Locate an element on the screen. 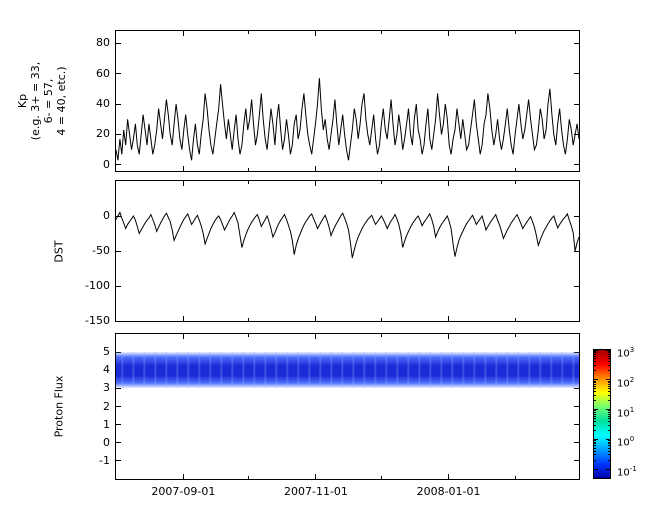 This screenshot has width=665, height=523. proton-flux-y-axis-label-text: Proton Flux is located at coordinates (59, 406).